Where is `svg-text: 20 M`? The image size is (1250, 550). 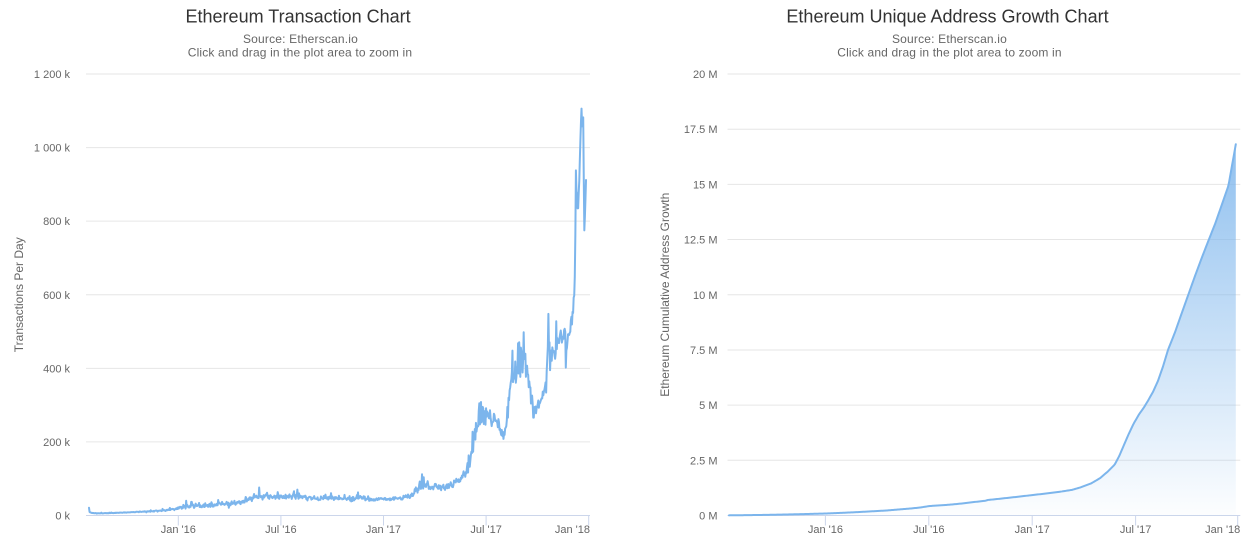 svg-text: 20 M is located at coordinates (705, 75).